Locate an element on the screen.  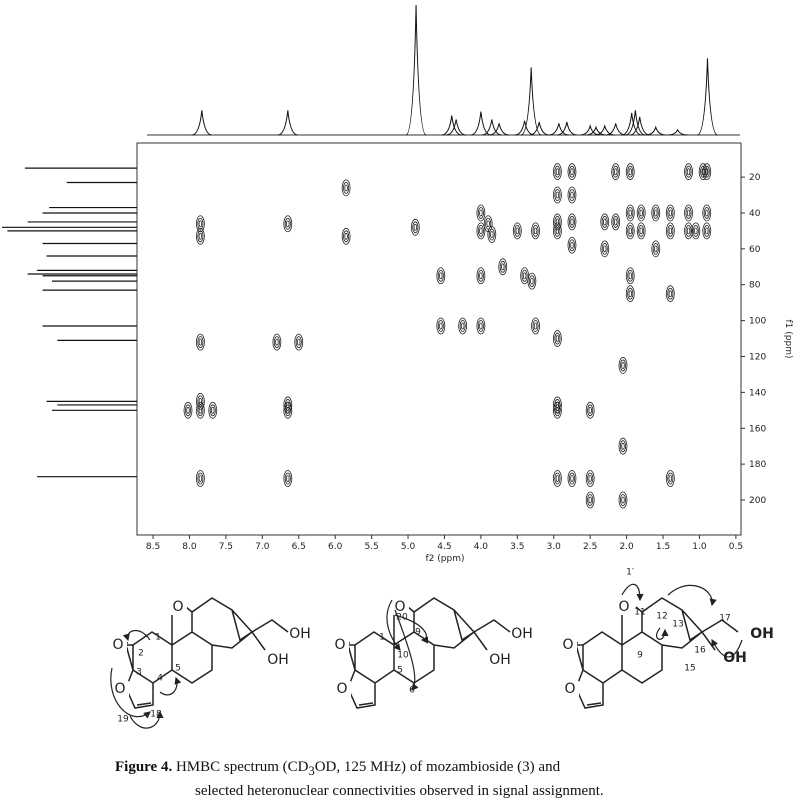
caption-text: HMBC spectrum (CD is located at coordinates (242, 767).